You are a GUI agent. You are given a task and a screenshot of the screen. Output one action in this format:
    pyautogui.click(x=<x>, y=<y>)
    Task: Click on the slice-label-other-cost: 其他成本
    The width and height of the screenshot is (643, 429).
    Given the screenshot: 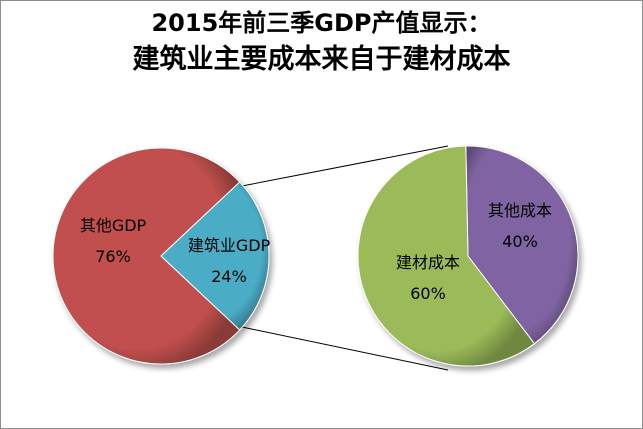 What is the action you would take?
    pyautogui.click(x=520, y=210)
    